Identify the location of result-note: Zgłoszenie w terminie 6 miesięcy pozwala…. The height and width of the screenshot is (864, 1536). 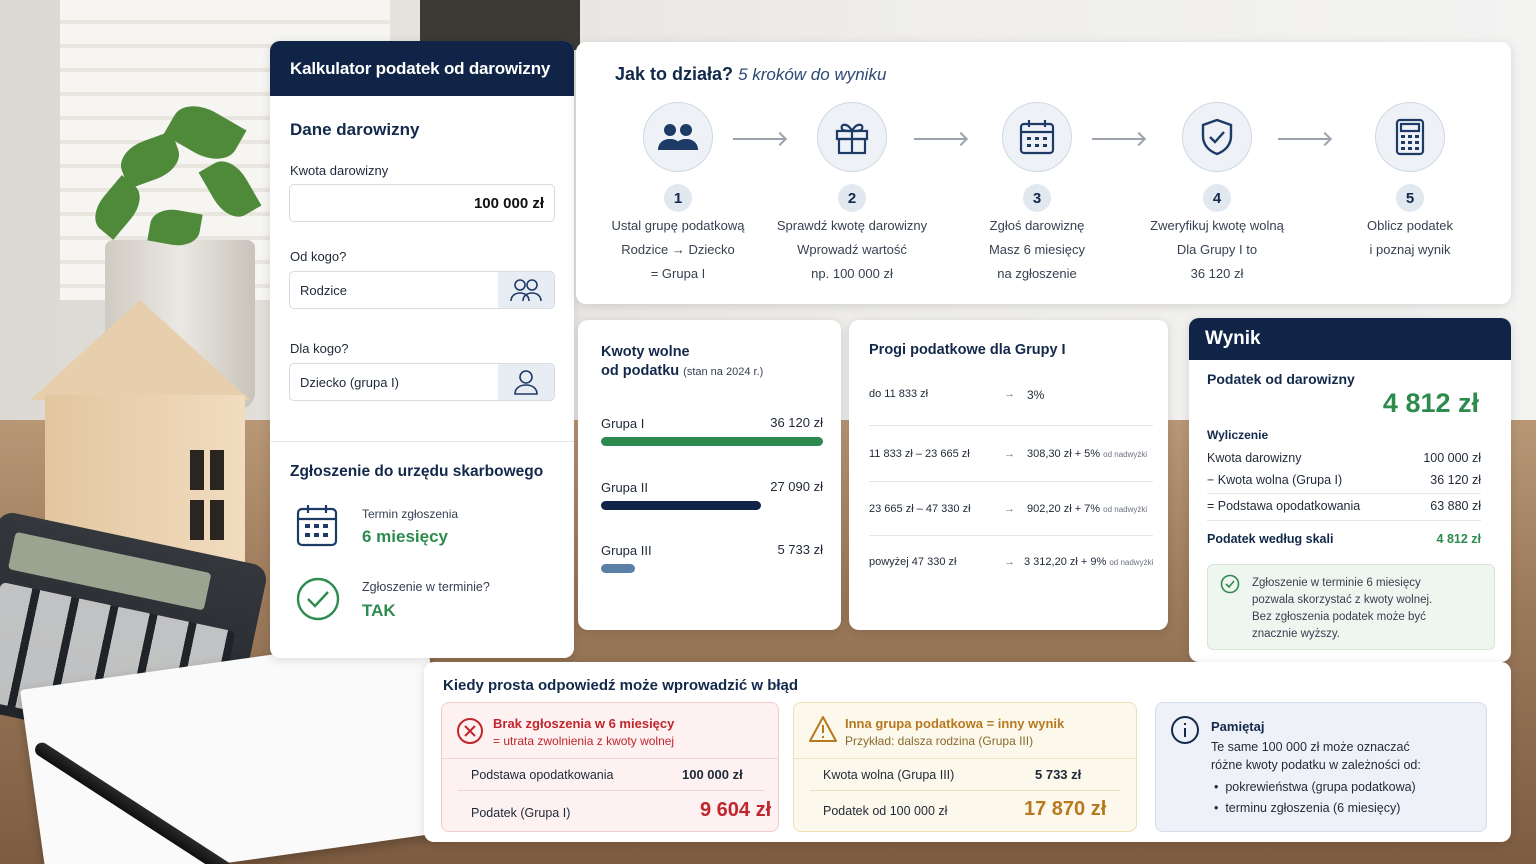
(1351, 607).